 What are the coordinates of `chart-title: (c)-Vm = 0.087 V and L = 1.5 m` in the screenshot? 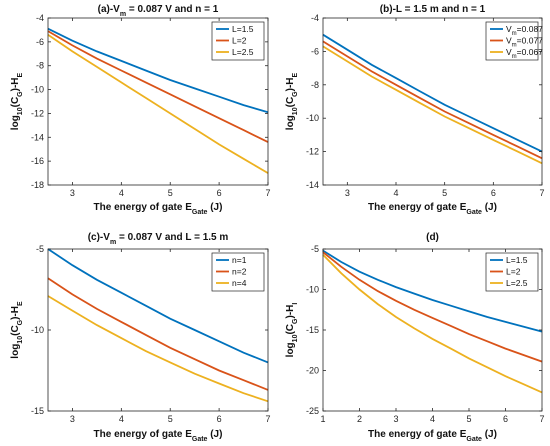 It's located at (158, 239).